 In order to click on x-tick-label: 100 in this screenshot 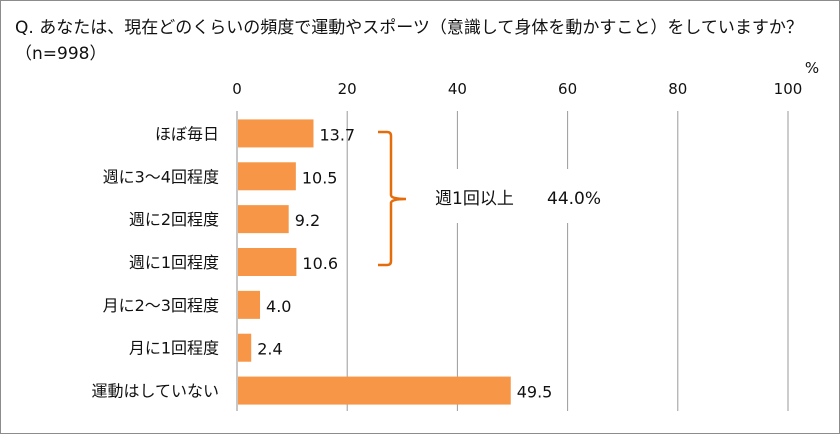, I will do `click(788, 89)`.